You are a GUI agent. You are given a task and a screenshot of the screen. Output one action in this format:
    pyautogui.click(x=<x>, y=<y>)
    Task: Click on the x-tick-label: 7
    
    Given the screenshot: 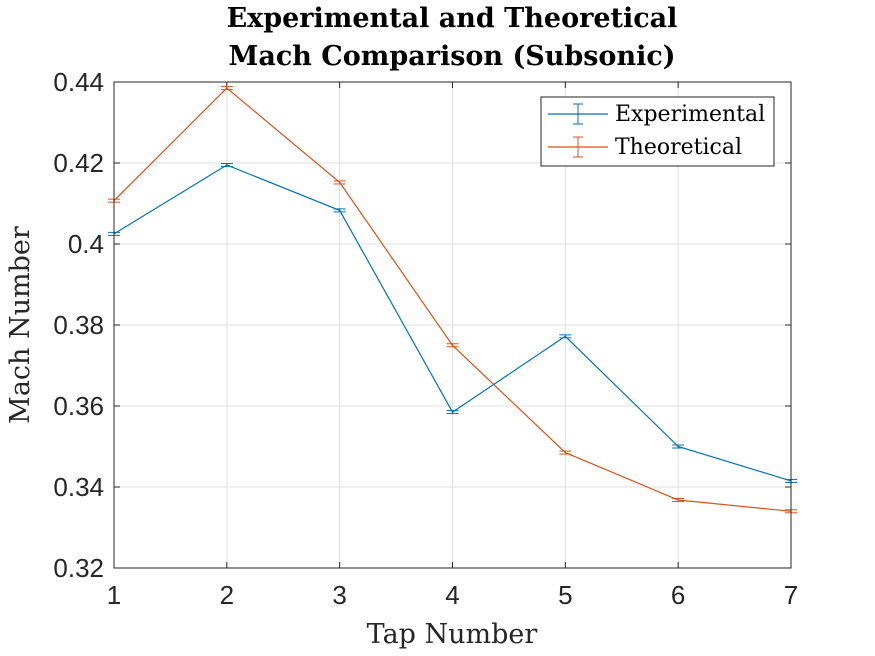 What is the action you would take?
    pyautogui.click(x=791, y=595)
    